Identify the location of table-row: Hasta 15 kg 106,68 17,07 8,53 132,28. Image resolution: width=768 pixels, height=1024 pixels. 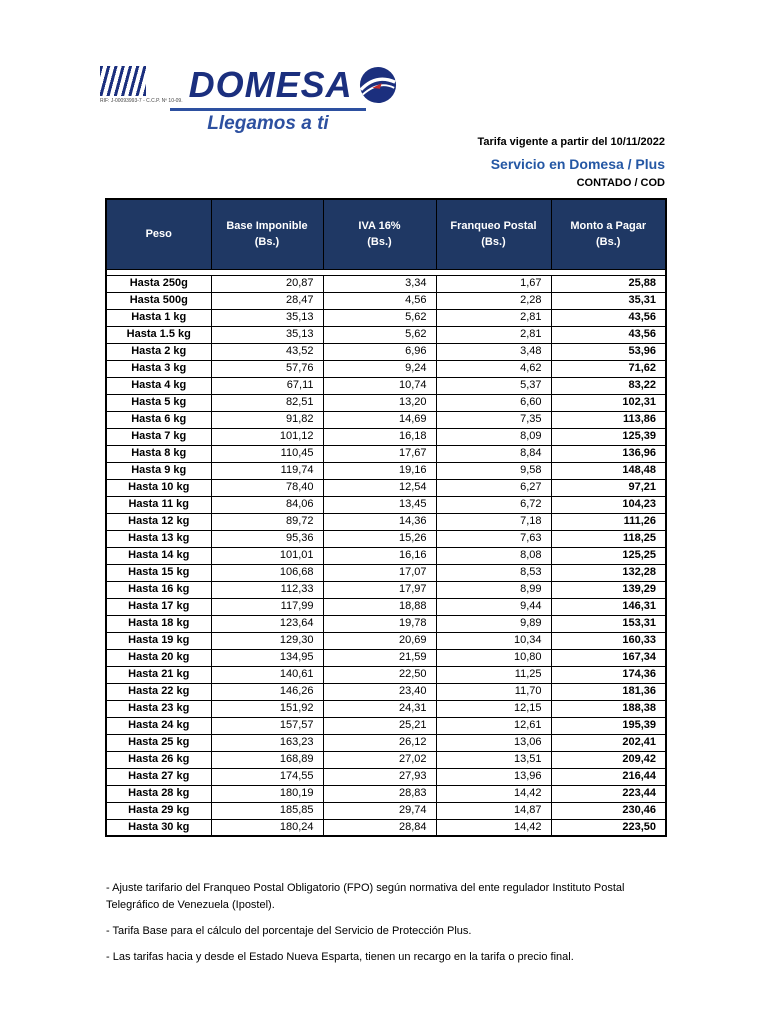
(386, 572).